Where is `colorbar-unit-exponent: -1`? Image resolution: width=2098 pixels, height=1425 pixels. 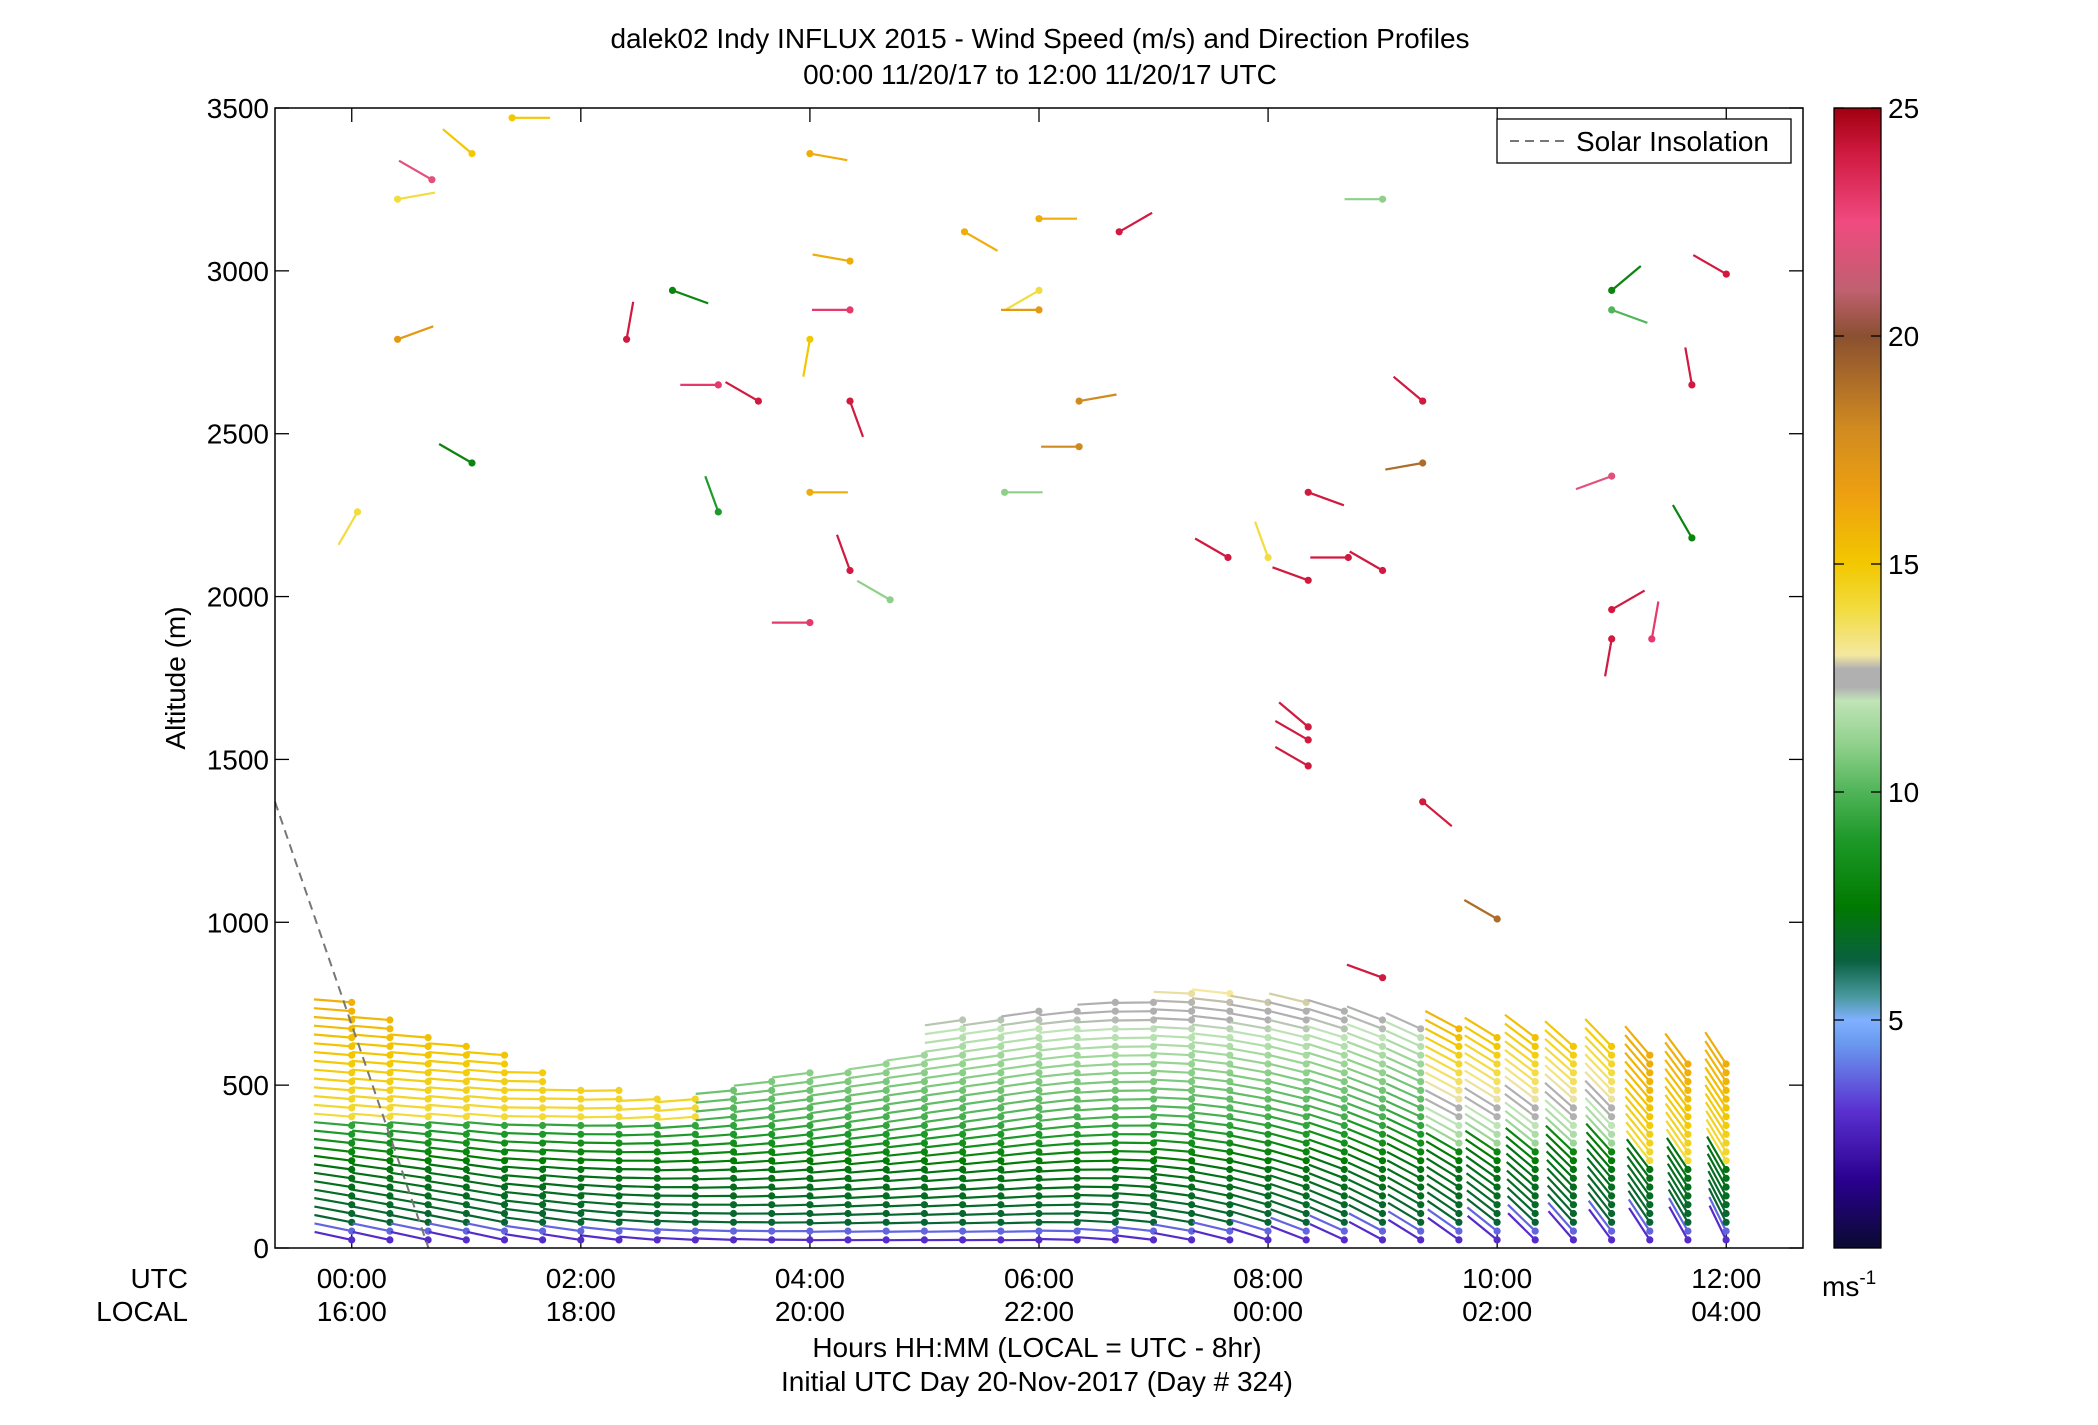
colorbar-unit-exponent: -1 is located at coordinates (1867, 1278).